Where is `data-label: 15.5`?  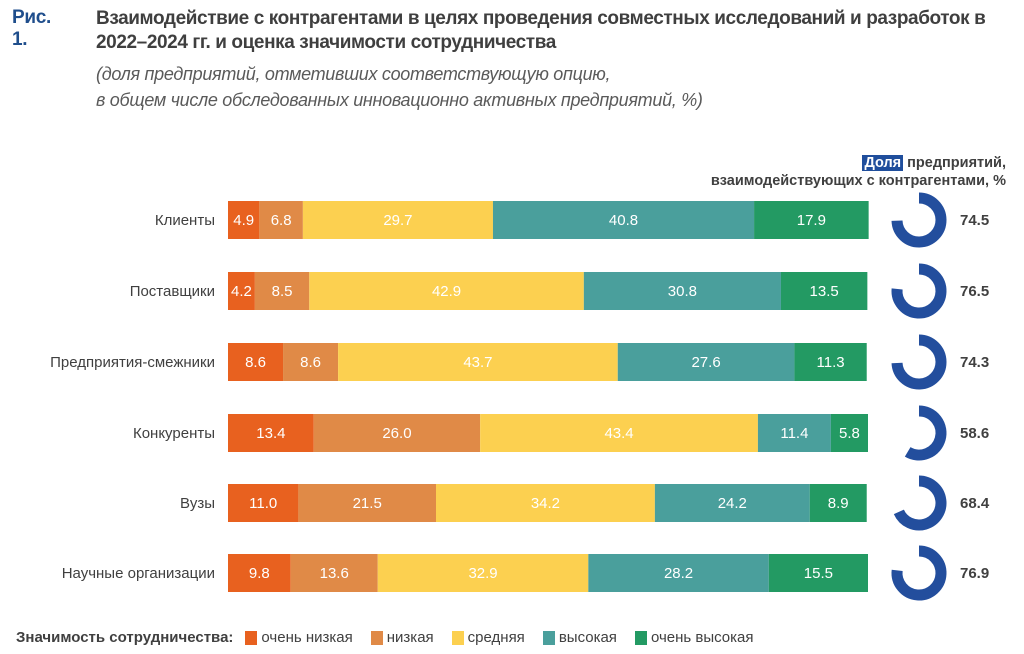 data-label: 15.5 is located at coordinates (818, 573).